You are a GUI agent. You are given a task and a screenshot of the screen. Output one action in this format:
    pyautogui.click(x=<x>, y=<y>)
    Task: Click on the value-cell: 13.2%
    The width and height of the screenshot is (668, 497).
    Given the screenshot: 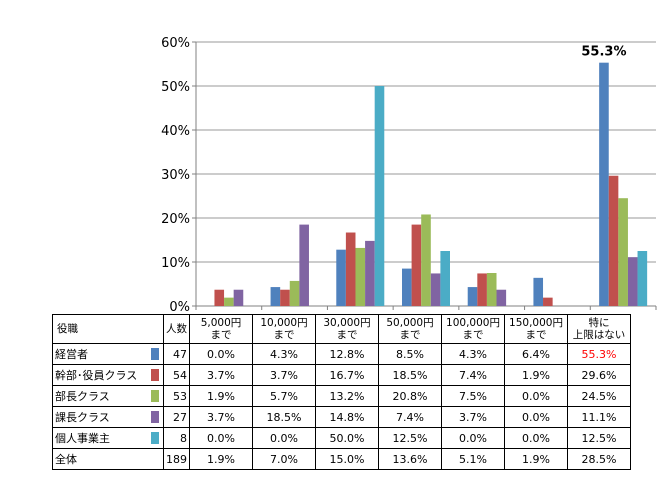 What is the action you would take?
    pyautogui.click(x=347, y=396)
    